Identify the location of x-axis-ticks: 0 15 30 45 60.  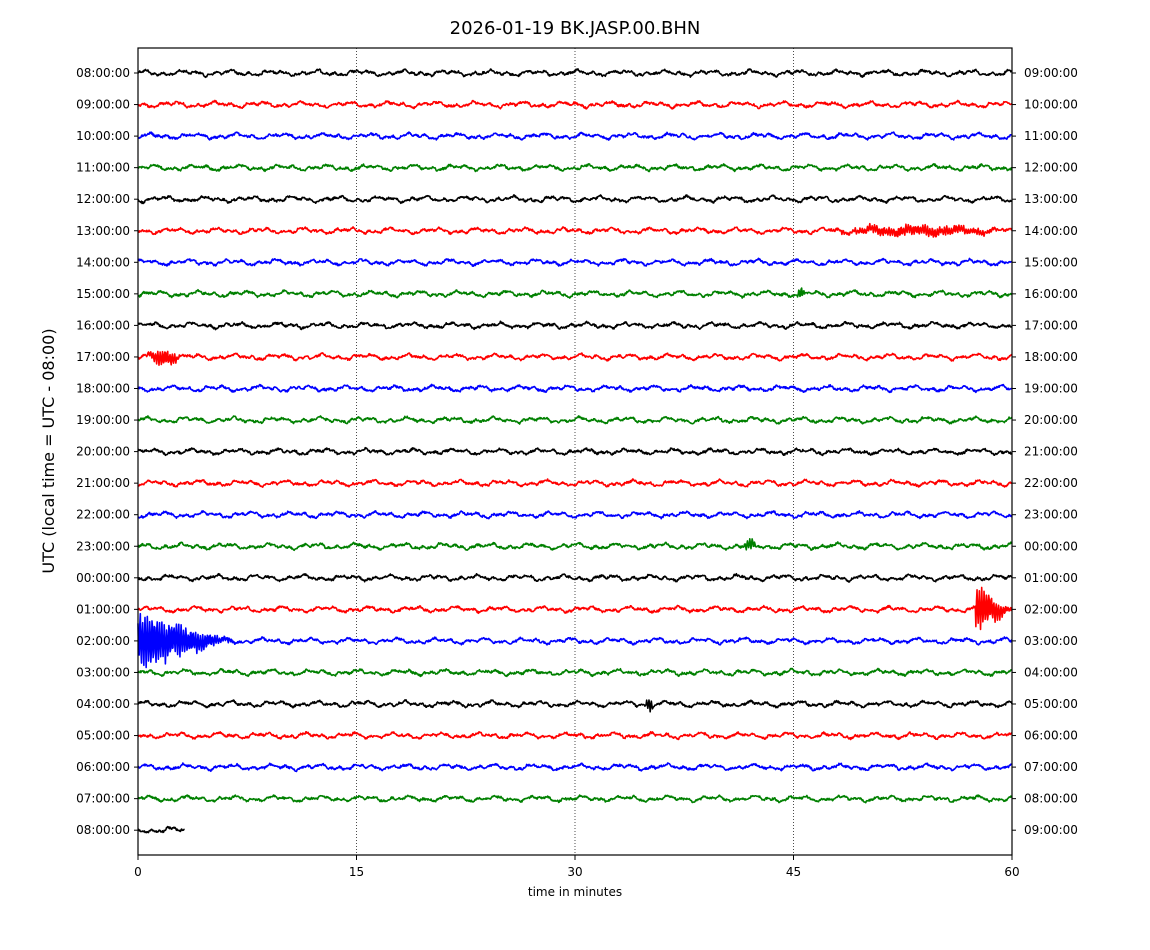
(577, 867).